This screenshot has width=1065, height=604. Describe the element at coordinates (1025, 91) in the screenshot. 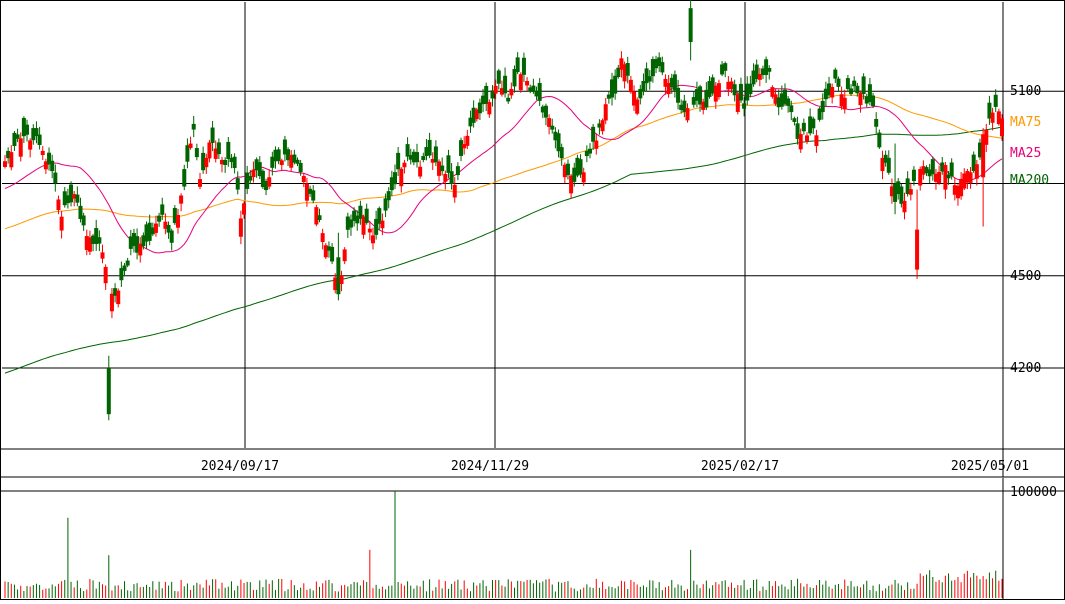

I see `price-tick-label: 5100` at that location.